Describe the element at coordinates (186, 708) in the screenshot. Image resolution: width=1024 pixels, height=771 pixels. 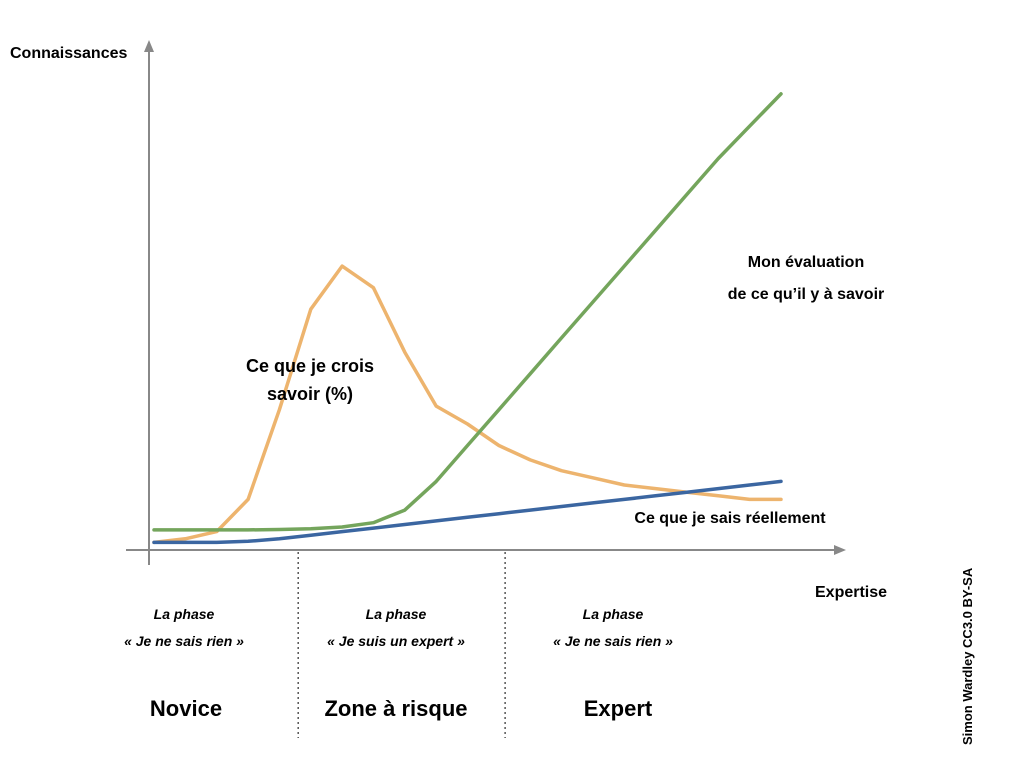
I see `phase-1-name: Novice` at that location.